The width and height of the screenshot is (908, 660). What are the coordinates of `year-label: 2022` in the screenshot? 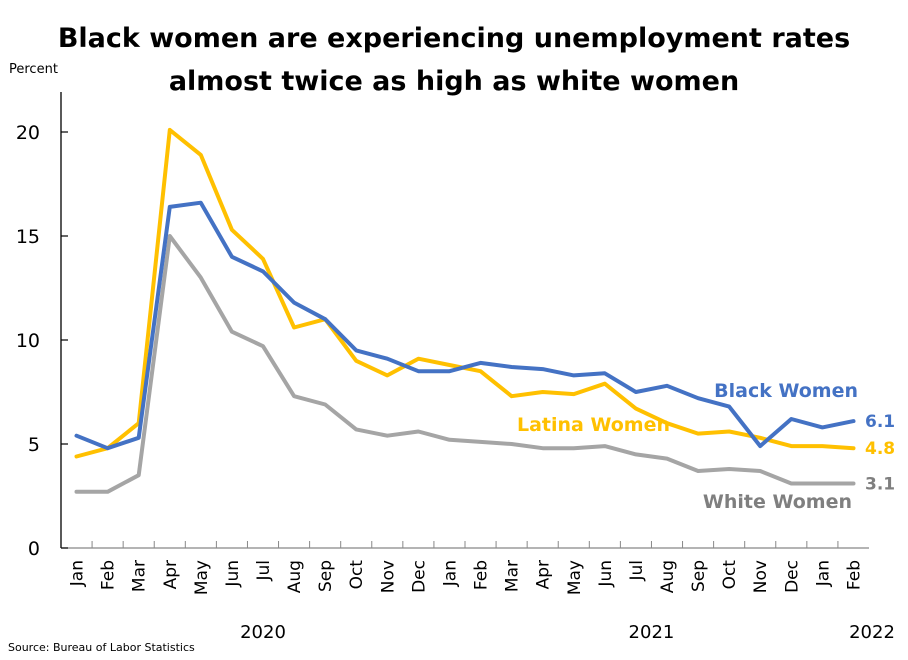 It's located at (872, 632).